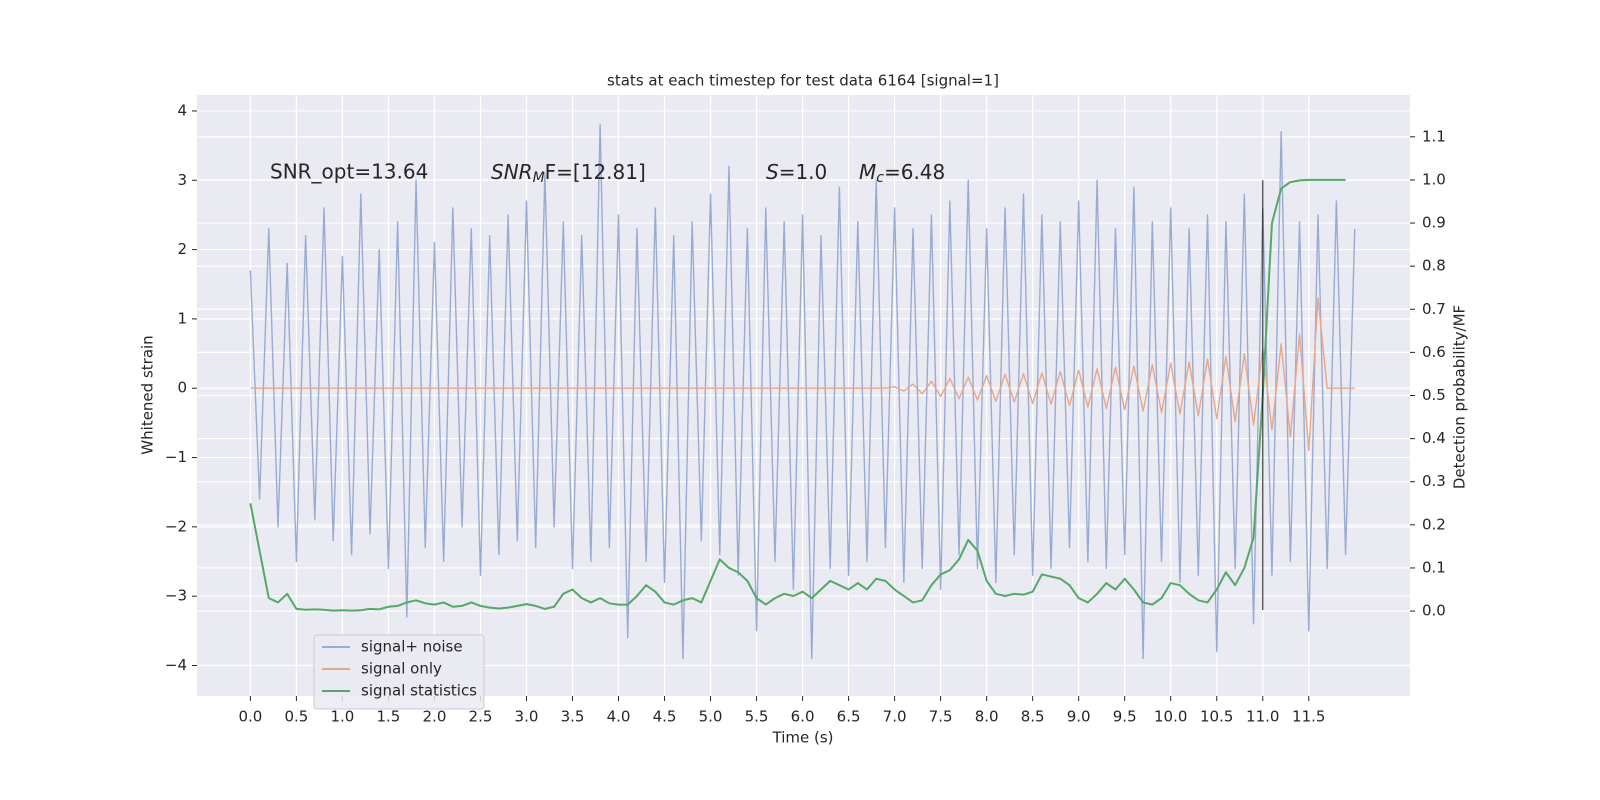 The height and width of the screenshot is (800, 1600). I want to click on y-tick-label: 3, so click(182, 180).